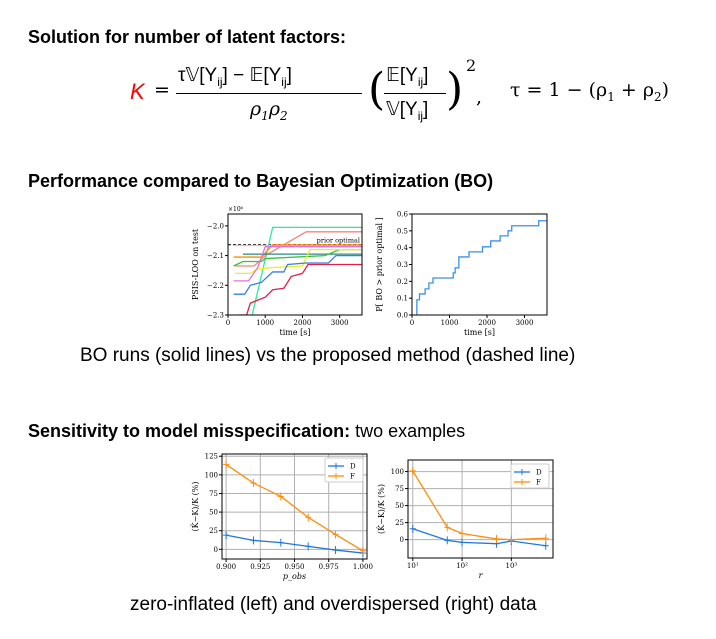 Image resolution: width=716 pixels, height=639 pixels. I want to click on equation-denominator: ρ1ρ2, so click(269, 110).